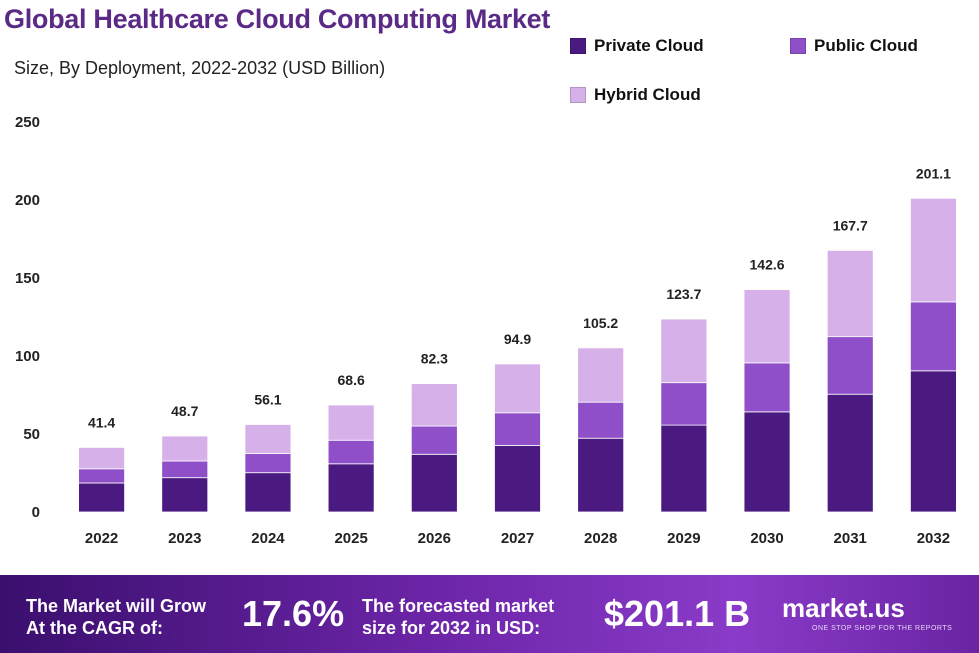 The width and height of the screenshot is (979, 653). Describe the element at coordinates (101, 538) in the screenshot. I see `x-tick-label: 2022` at that location.